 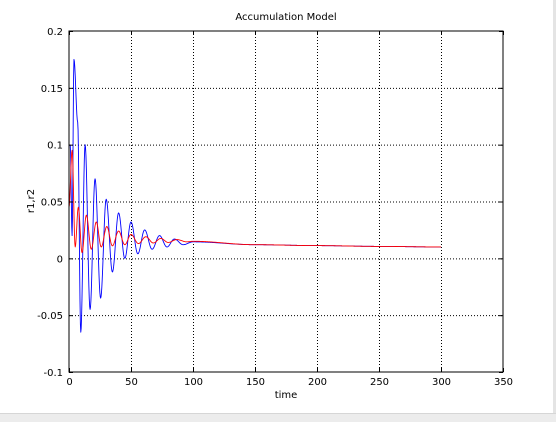 I want to click on x-tick-label: 350, so click(x=503, y=382).